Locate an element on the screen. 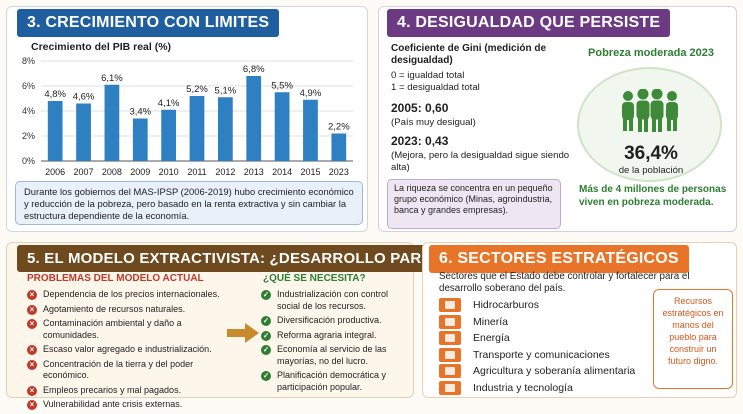  y-tick-label: 8% is located at coordinates (28, 61).